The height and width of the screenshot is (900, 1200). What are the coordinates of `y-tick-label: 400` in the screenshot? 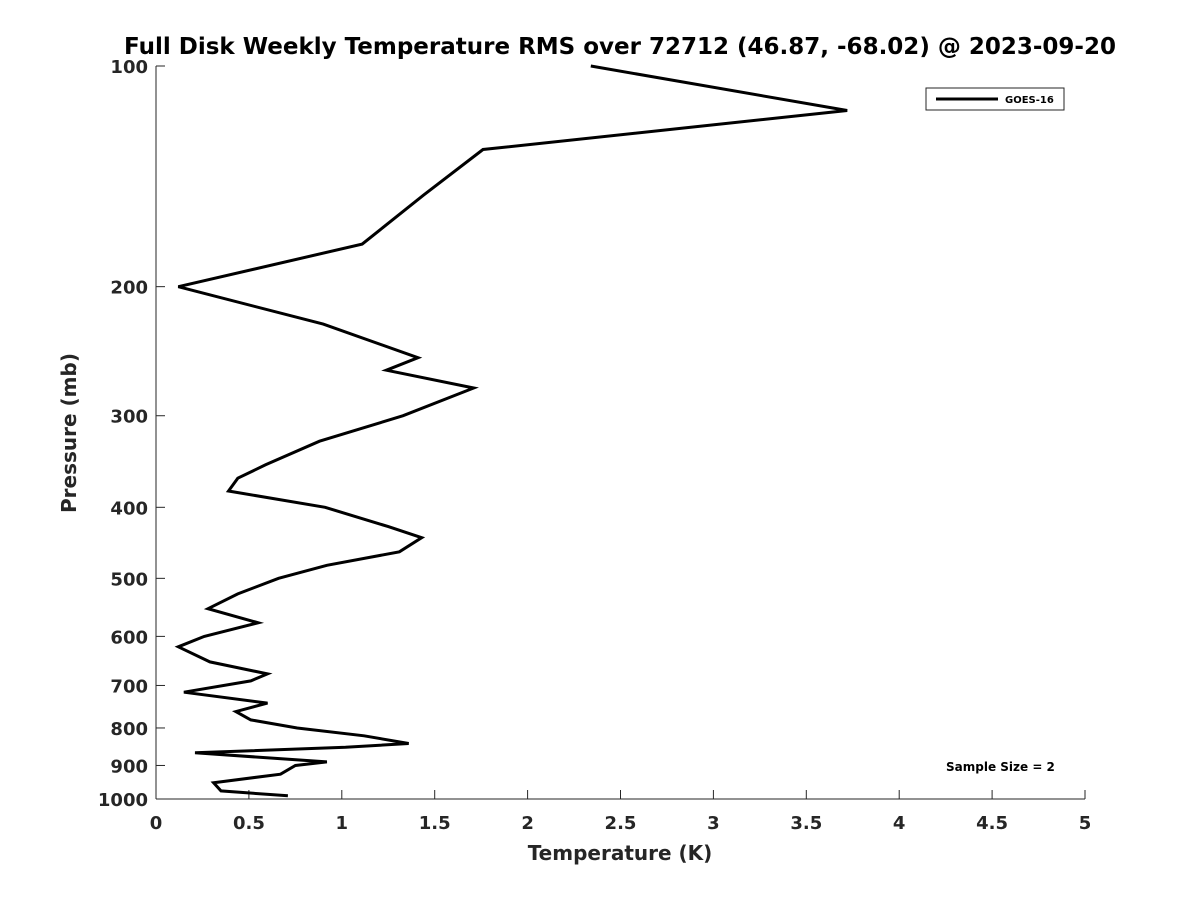 It's located at (129, 508).